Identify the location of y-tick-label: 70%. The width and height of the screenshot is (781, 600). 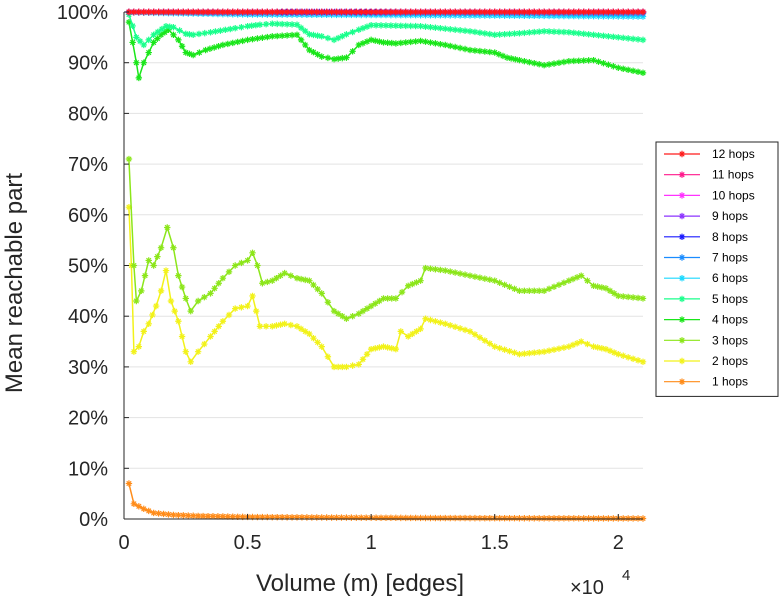
(88, 165).